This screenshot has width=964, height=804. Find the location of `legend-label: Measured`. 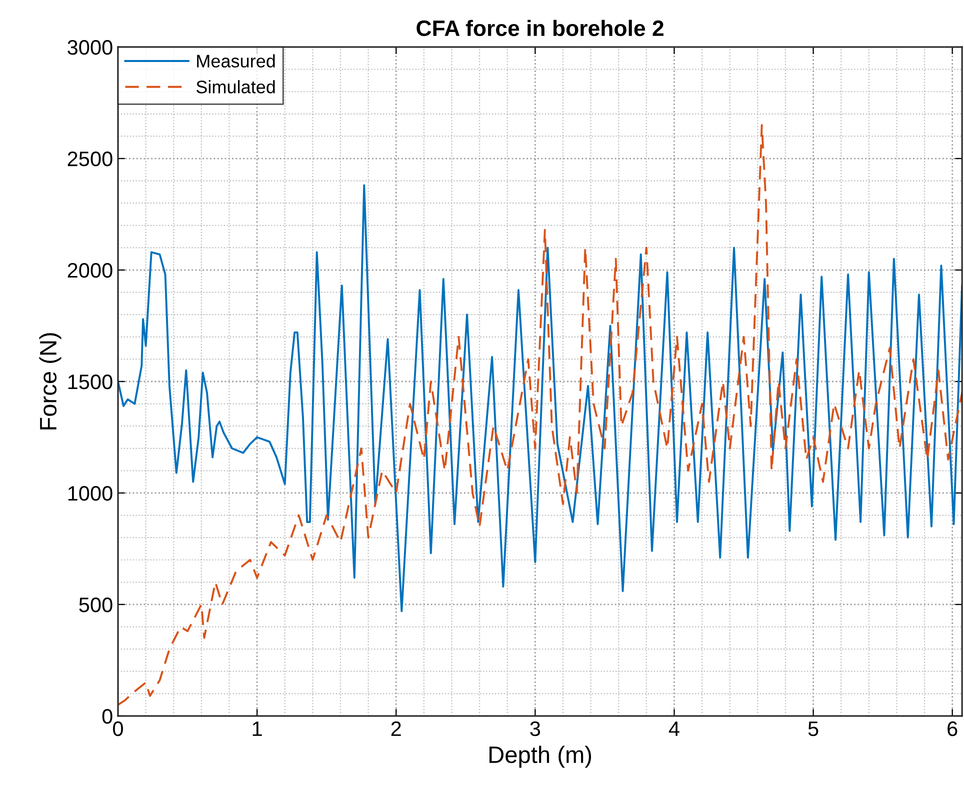

legend-label: Measured is located at coordinates (236, 61).